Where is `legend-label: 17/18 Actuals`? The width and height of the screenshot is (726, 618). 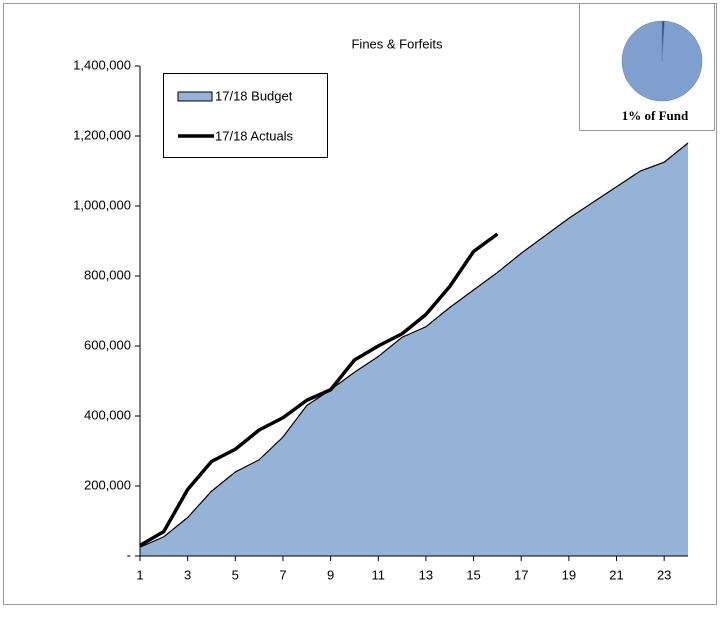 legend-label: 17/18 Actuals is located at coordinates (254, 135).